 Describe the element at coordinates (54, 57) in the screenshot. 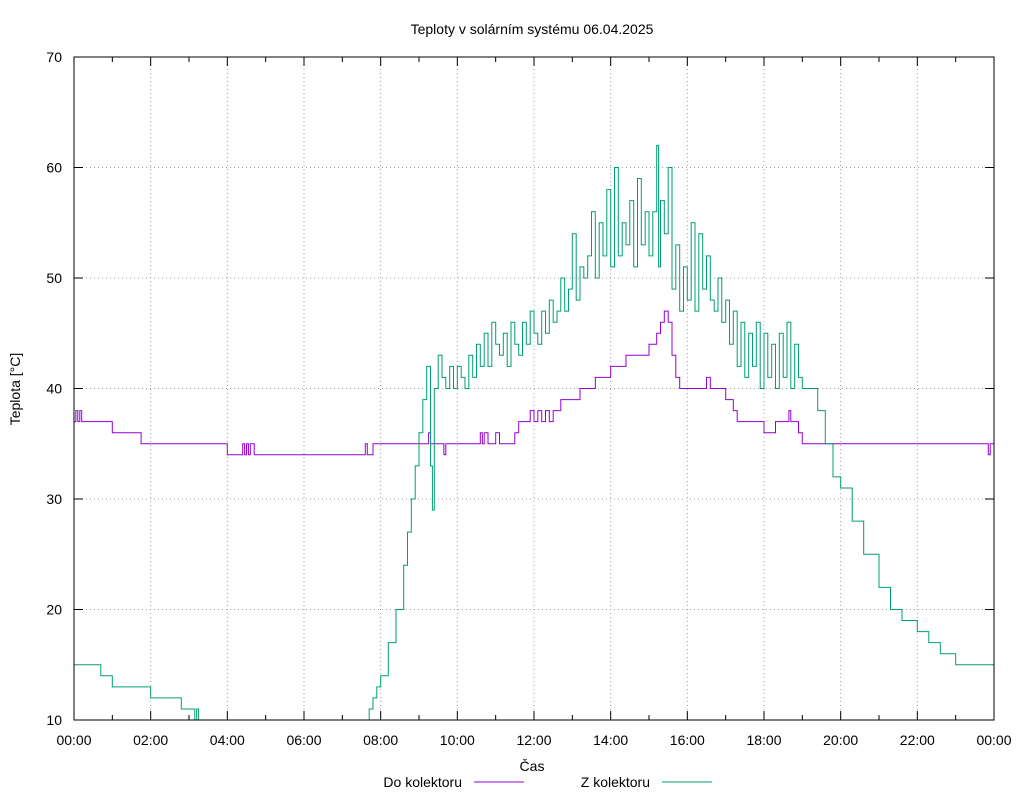

I see `y-tick-label: 70` at that location.